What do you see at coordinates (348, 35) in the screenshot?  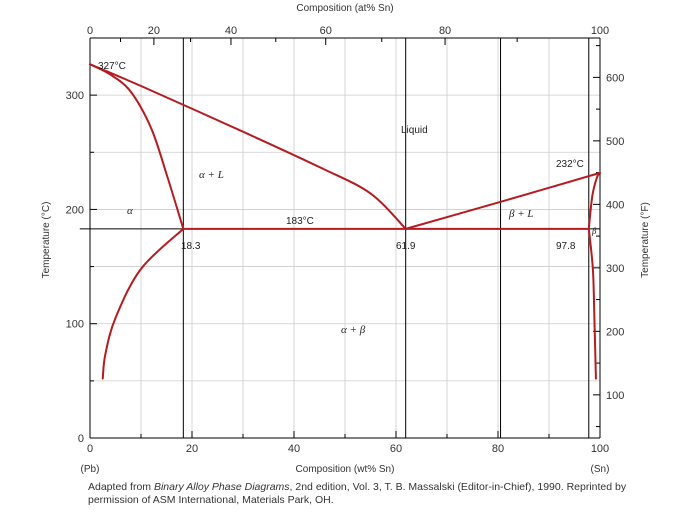 I see `top-axis-ticks: 0 20 40 60 80 100` at bounding box center [348, 35].